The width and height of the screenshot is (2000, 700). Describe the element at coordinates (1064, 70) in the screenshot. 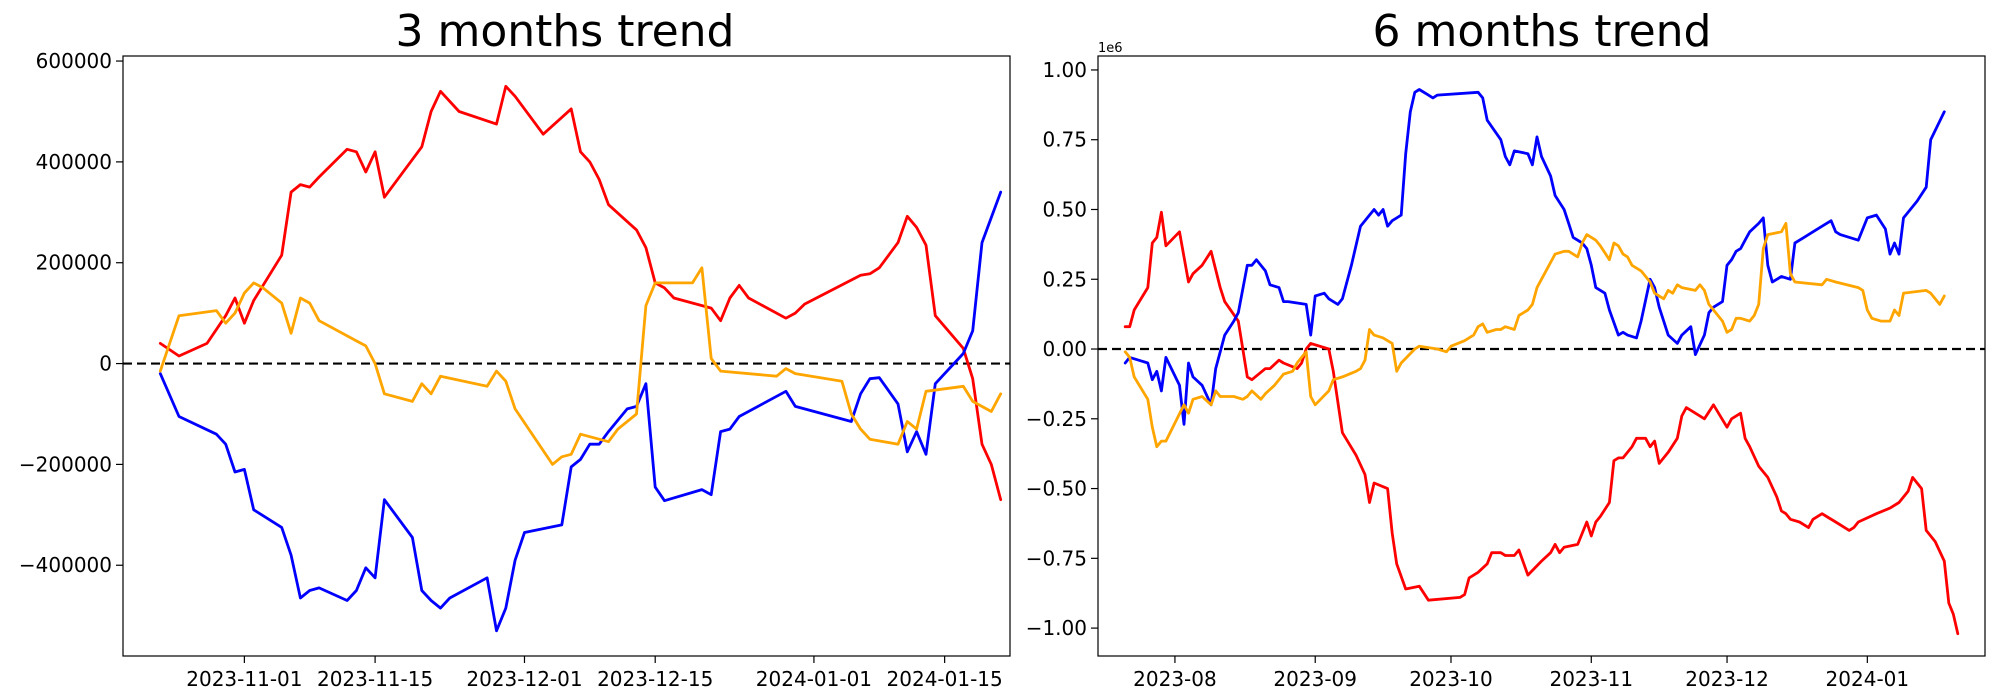

I see `right-chart-y-tick-label: 1.00` at that location.